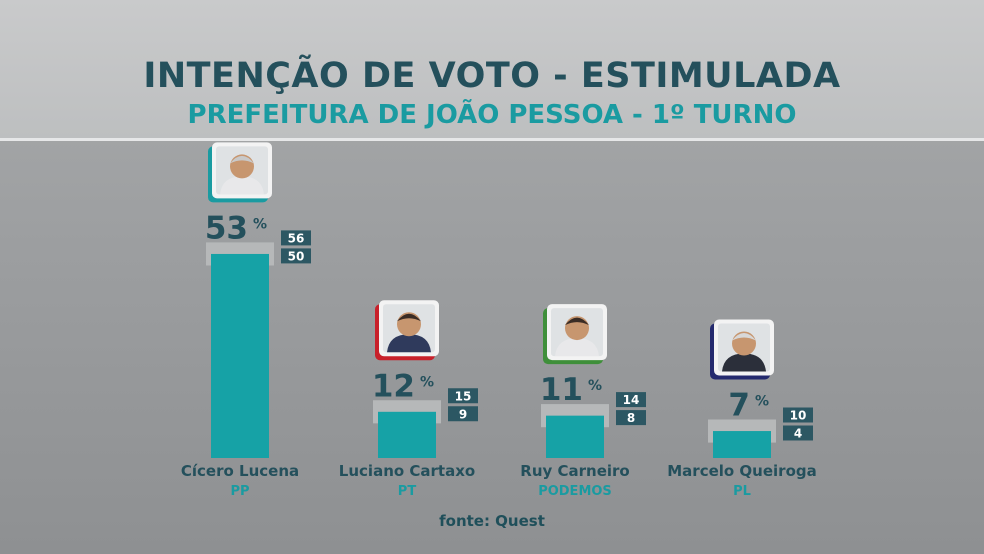 This screenshot has height=554, width=984. Describe the element at coordinates (393, 386) in the screenshot. I see `value-label: 12` at that location.